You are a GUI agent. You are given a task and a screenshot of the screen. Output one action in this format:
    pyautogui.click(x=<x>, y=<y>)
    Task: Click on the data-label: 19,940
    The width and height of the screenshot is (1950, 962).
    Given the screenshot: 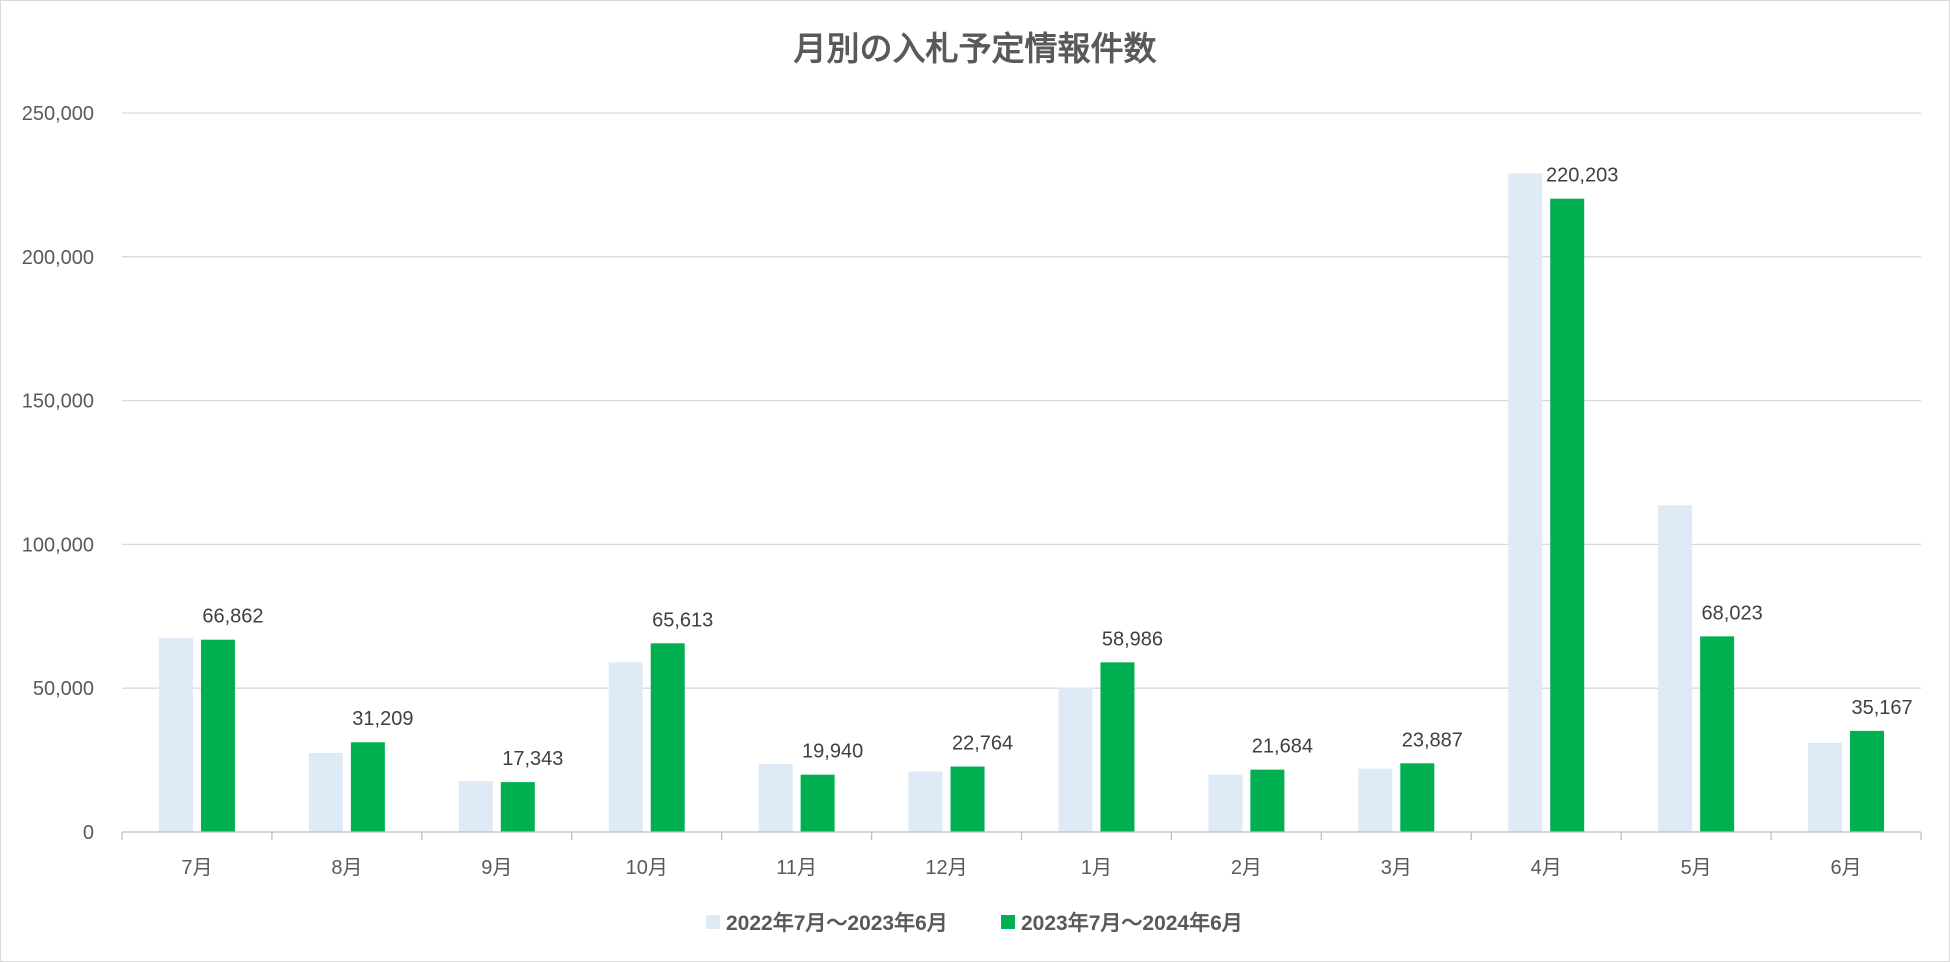 What is the action you would take?
    pyautogui.click(x=832, y=752)
    